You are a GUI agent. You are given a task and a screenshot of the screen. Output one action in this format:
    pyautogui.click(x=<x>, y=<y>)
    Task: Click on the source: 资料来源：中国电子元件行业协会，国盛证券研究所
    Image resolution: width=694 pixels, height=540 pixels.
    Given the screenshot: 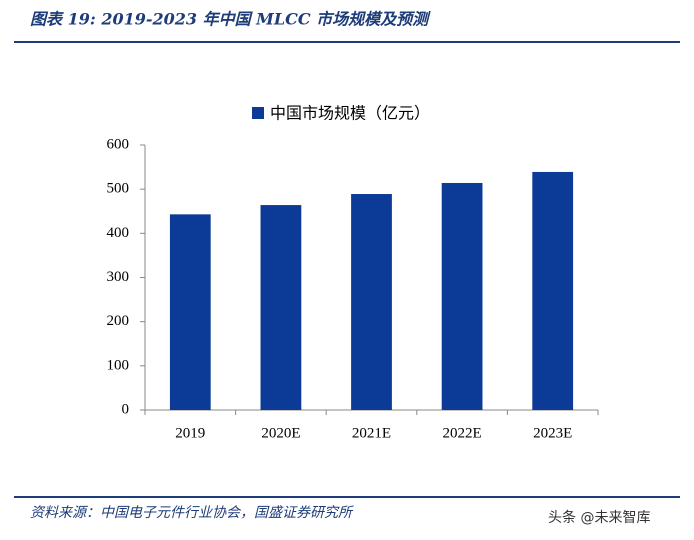 What is the action you would take?
    pyautogui.click(x=192, y=513)
    